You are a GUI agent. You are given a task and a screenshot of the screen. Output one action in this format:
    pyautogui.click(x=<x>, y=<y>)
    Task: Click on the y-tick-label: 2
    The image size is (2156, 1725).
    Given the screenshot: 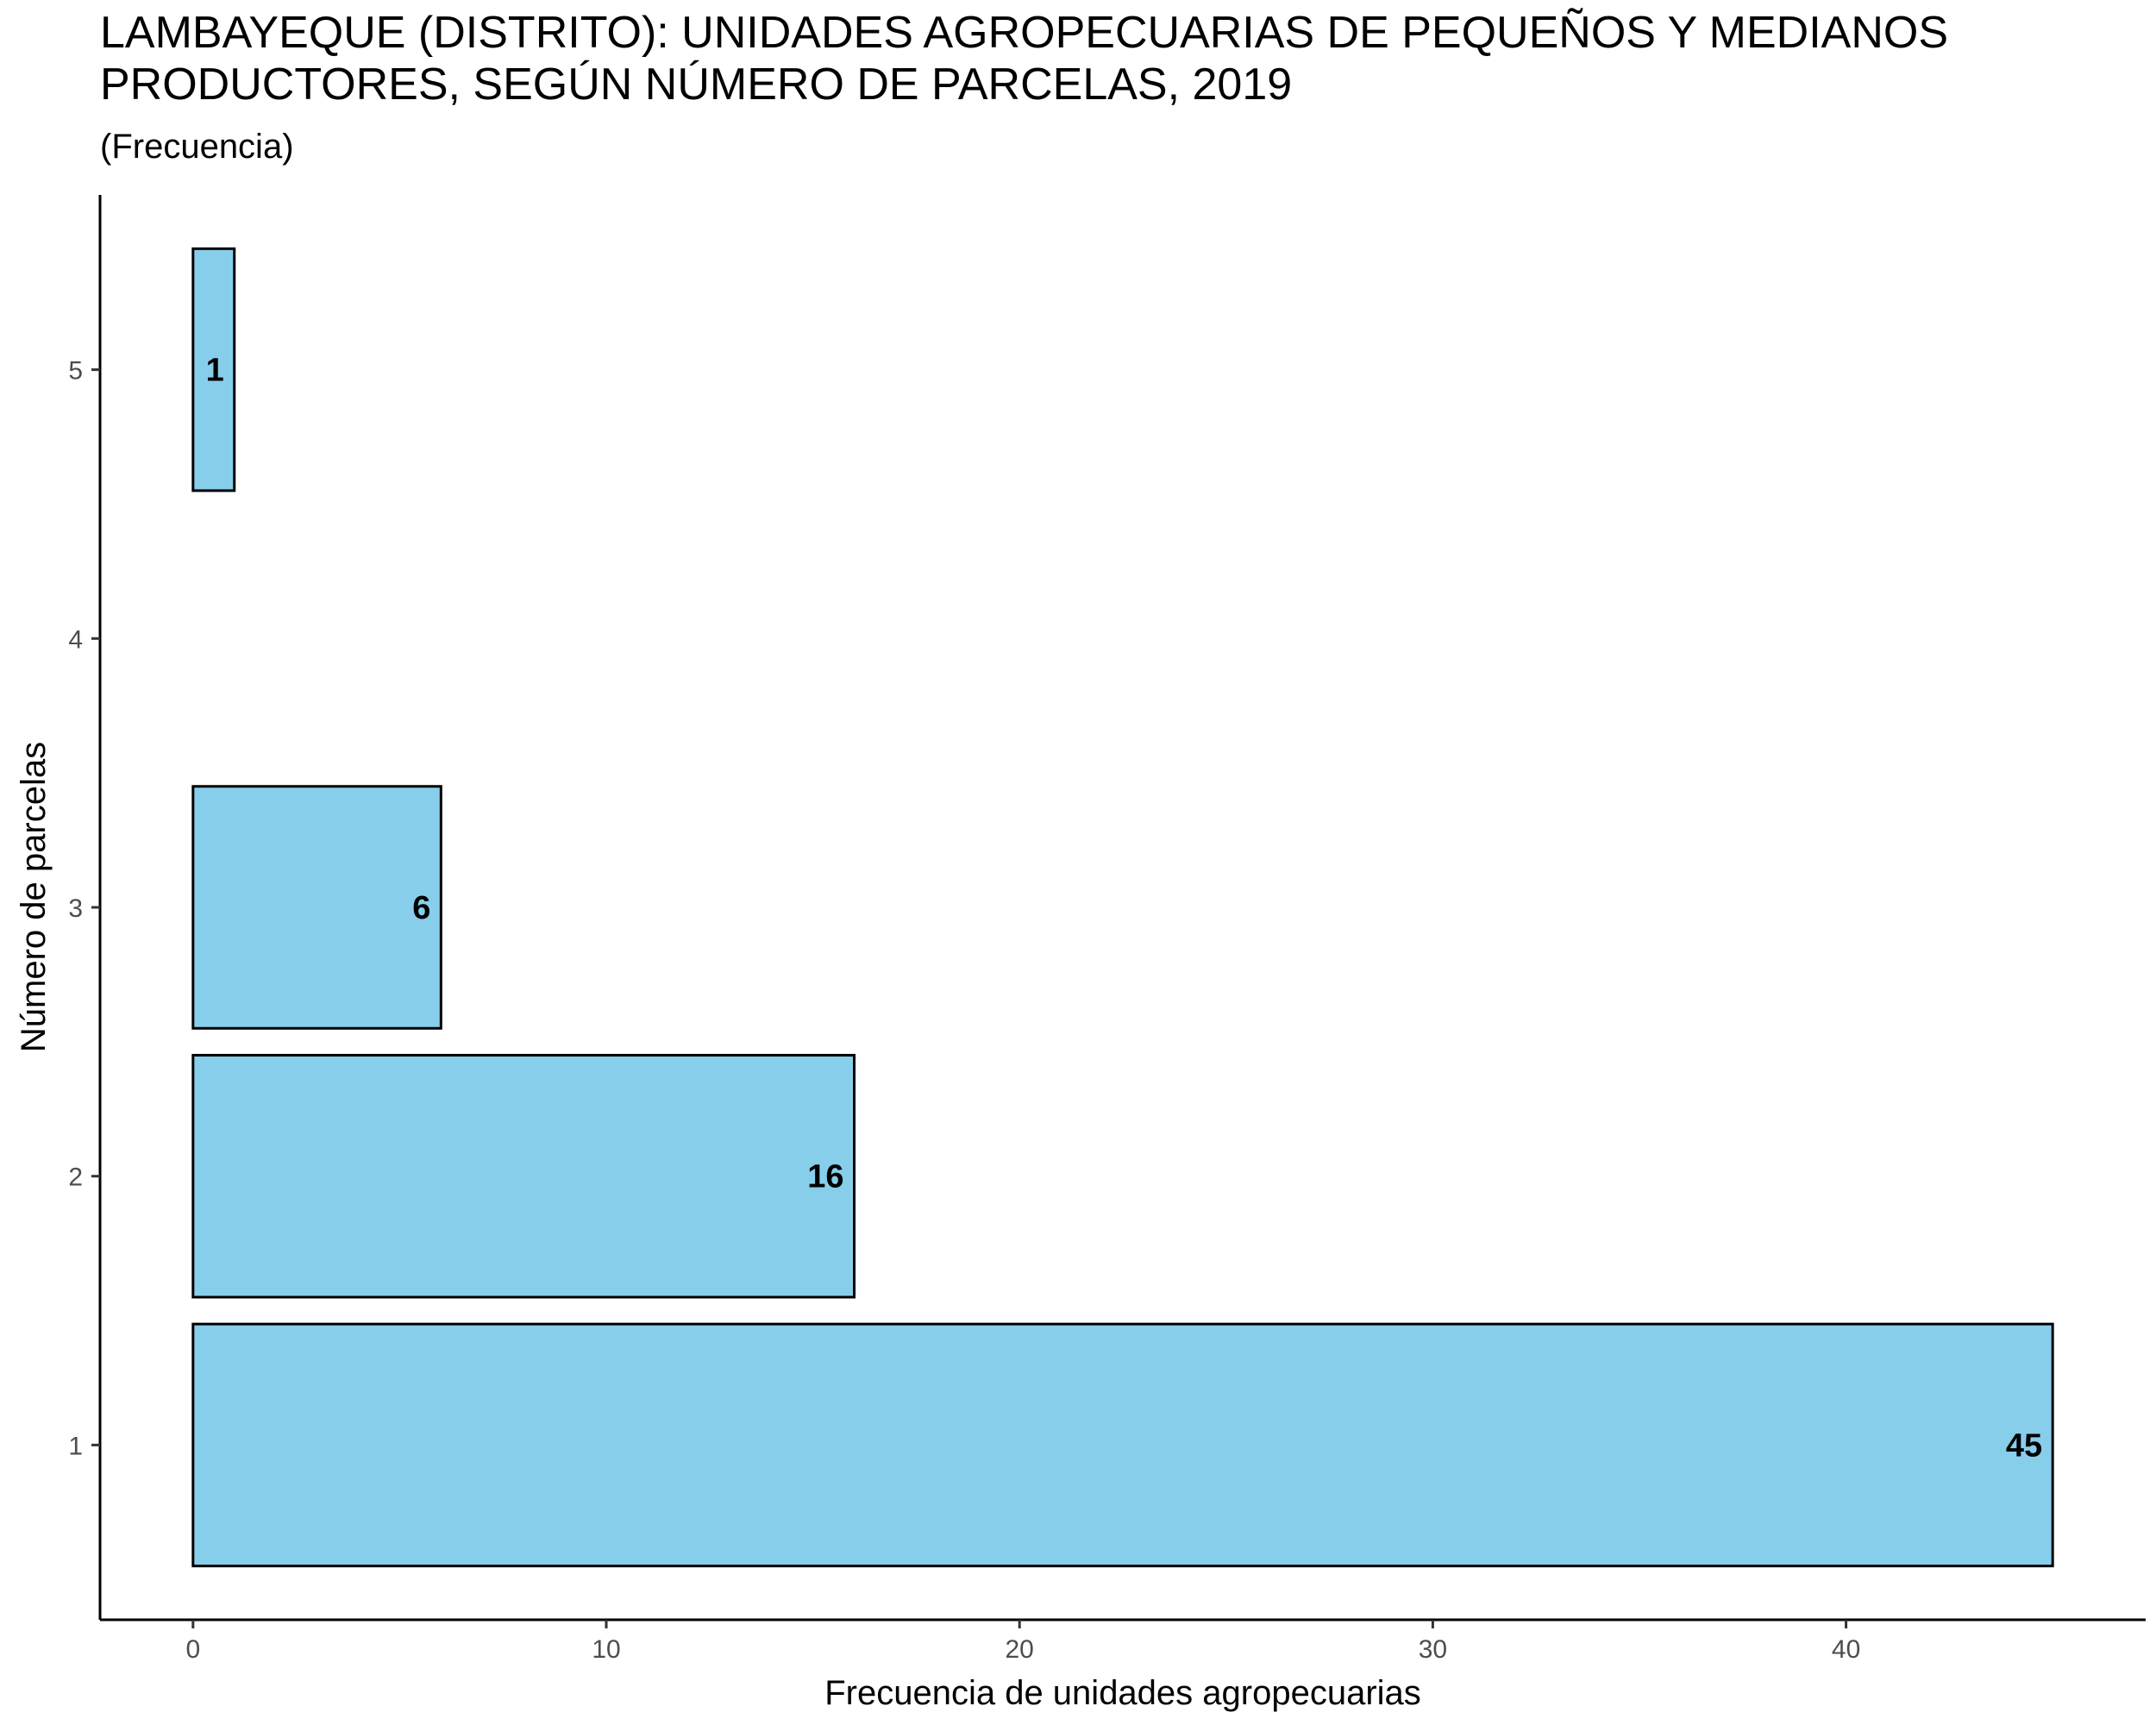 What is the action you would take?
    pyautogui.click(x=75, y=1178)
    